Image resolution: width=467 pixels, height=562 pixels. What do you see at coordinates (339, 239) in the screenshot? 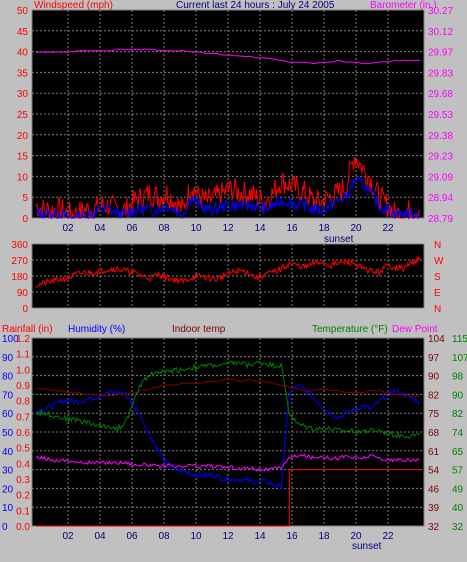
I see `wind-sunset-label: sunset` at bounding box center [339, 239].